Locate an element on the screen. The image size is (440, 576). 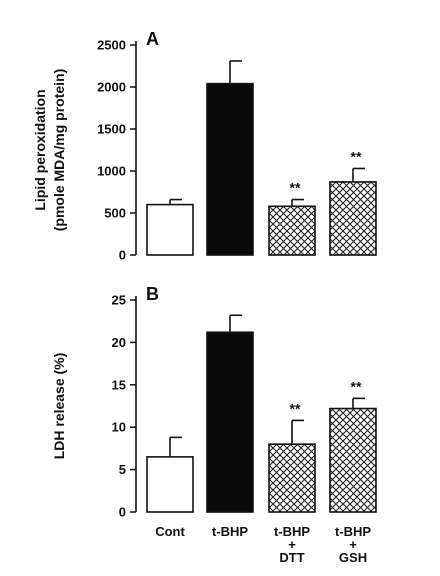
y-tick-label: 10 is located at coordinates (119, 427).